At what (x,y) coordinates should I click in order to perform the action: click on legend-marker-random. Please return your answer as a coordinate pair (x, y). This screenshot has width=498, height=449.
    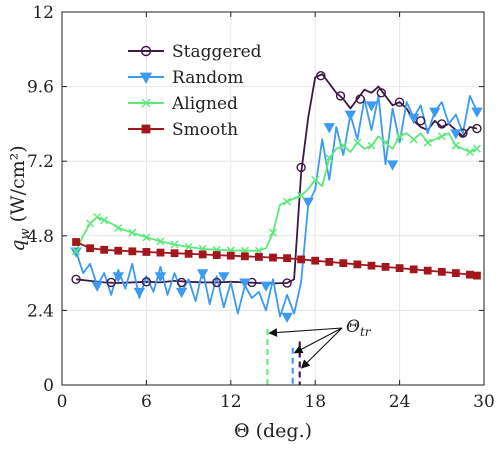
    Looking at the image, I should click on (146, 78).